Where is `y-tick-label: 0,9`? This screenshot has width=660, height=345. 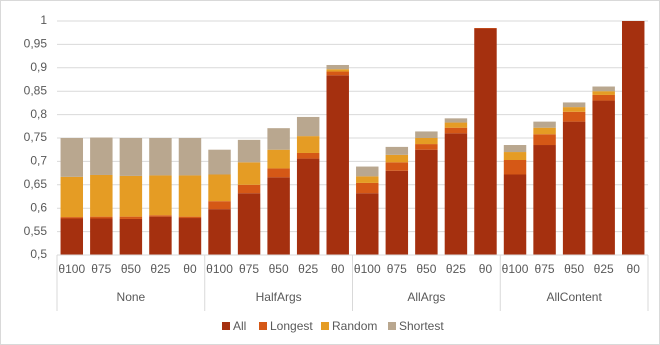
y-tick-label: 0,9 is located at coordinates (38, 67).